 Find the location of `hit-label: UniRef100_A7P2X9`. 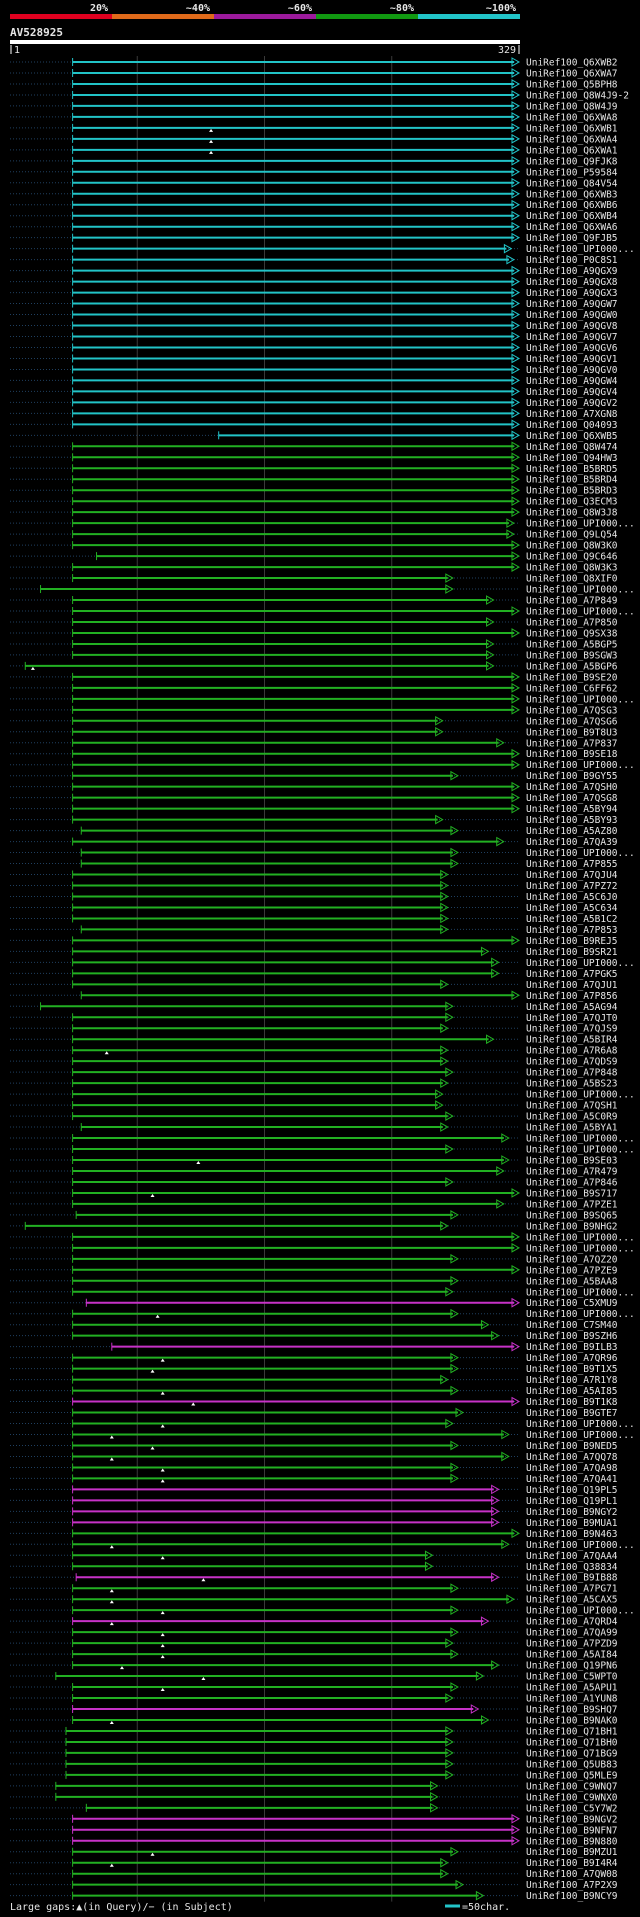

hit-label: UniRef100_A7P2X9 is located at coordinates (572, 1885).